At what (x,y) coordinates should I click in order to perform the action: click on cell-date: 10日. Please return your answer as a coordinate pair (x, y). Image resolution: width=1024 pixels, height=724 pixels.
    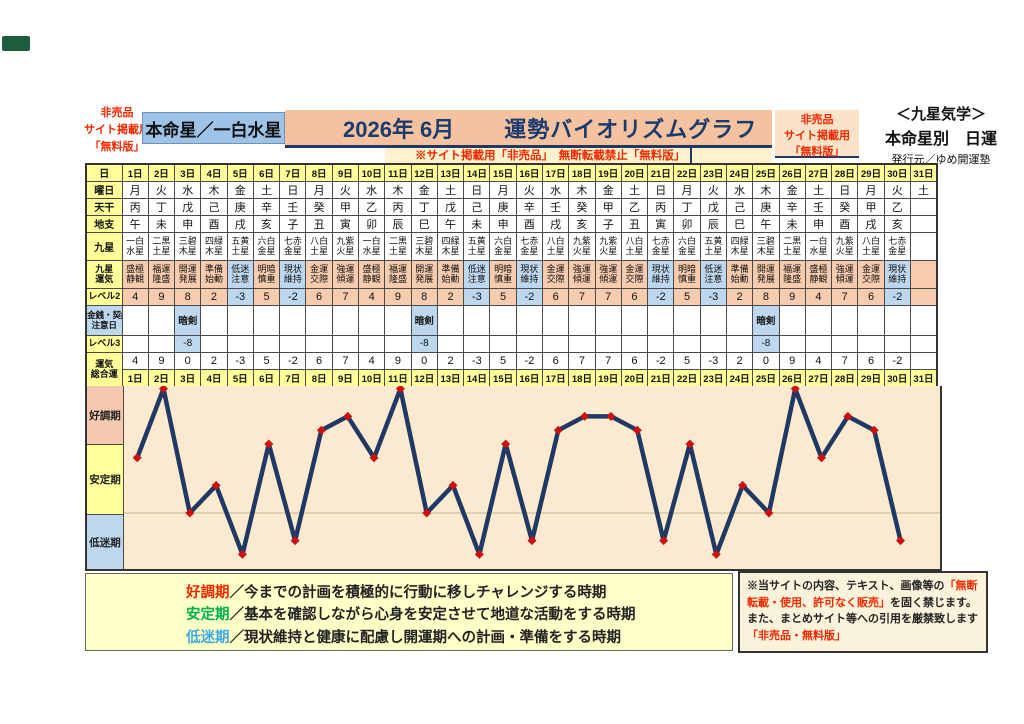
    Looking at the image, I should click on (372, 378).